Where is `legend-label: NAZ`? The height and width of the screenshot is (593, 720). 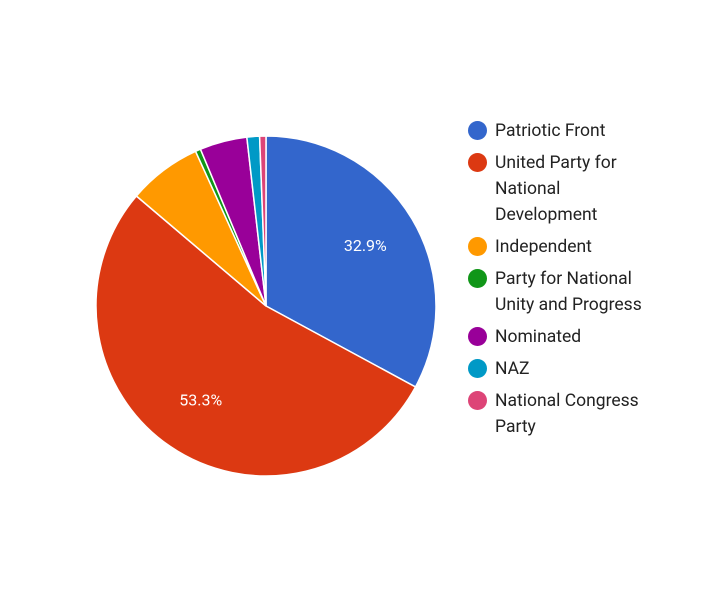 legend-label: NAZ is located at coordinates (512, 369).